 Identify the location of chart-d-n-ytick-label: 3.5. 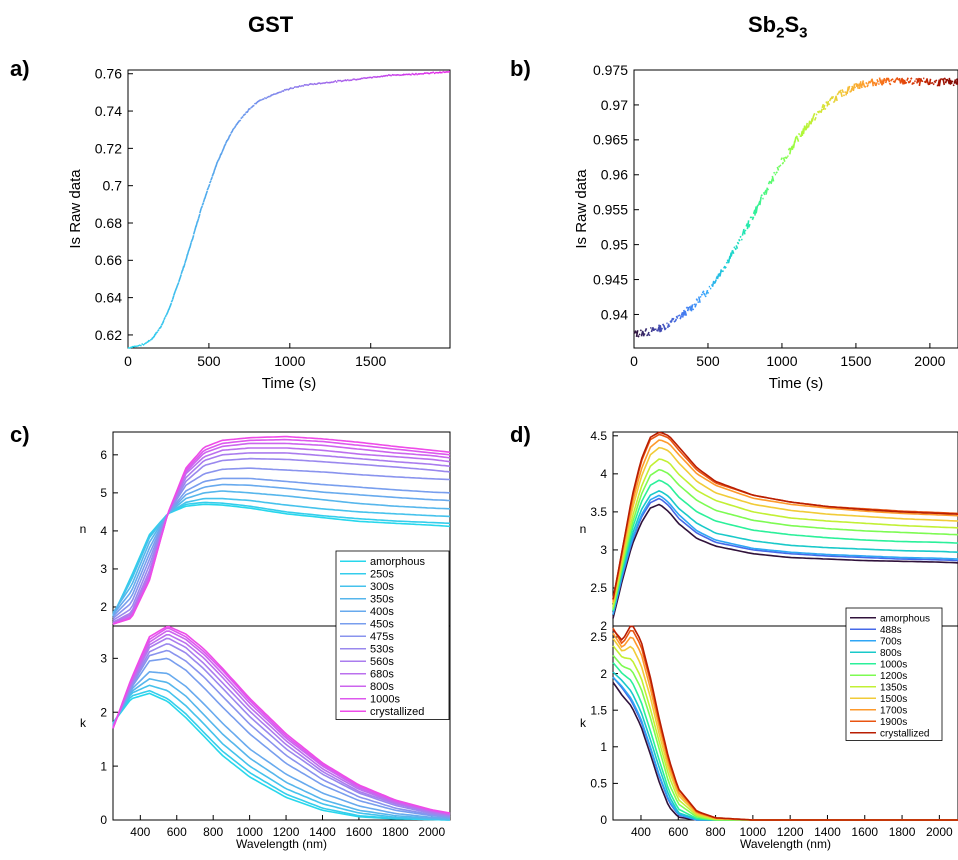
(598, 512).